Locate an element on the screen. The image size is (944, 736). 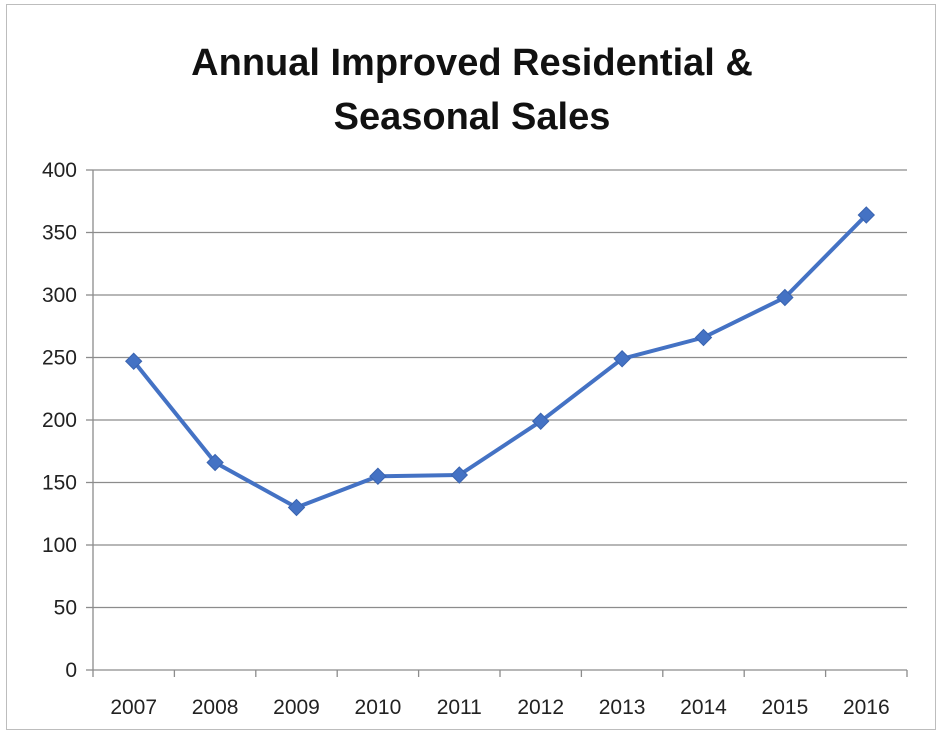
y-tick-label-300: 300 is located at coordinates (59, 295).